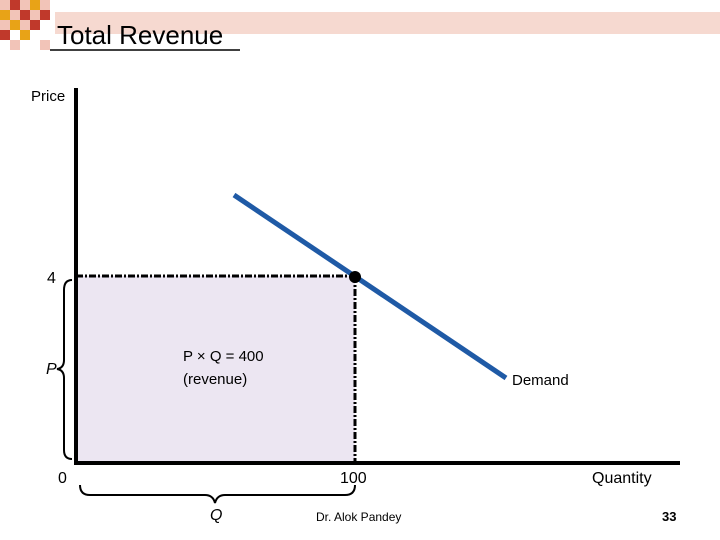 The image size is (720, 540). What do you see at coordinates (48, 96) in the screenshot?
I see `y-axis-label: Price` at bounding box center [48, 96].